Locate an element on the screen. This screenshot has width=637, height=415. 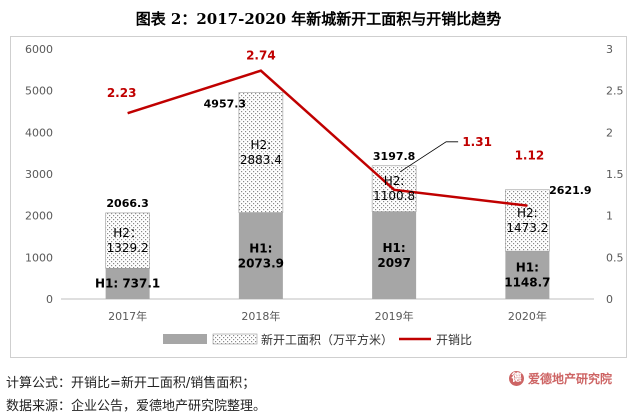
chart-title: 图表 2：2017-2020 年新城新开工面积与开销比趋势 is located at coordinates (318, 19).